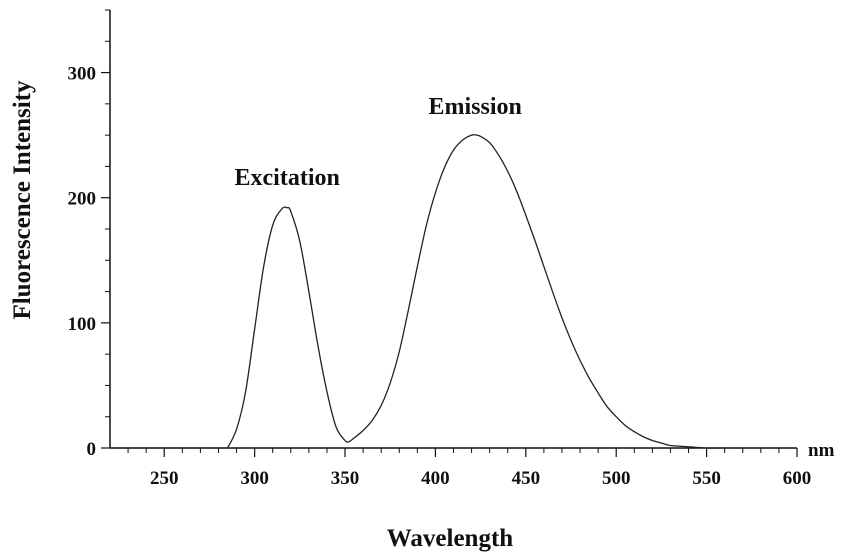 Image resolution: width=845 pixels, height=555 pixels. What do you see at coordinates (287, 178) in the screenshot?
I see `annotation-excitation-label: Excitation` at bounding box center [287, 178].